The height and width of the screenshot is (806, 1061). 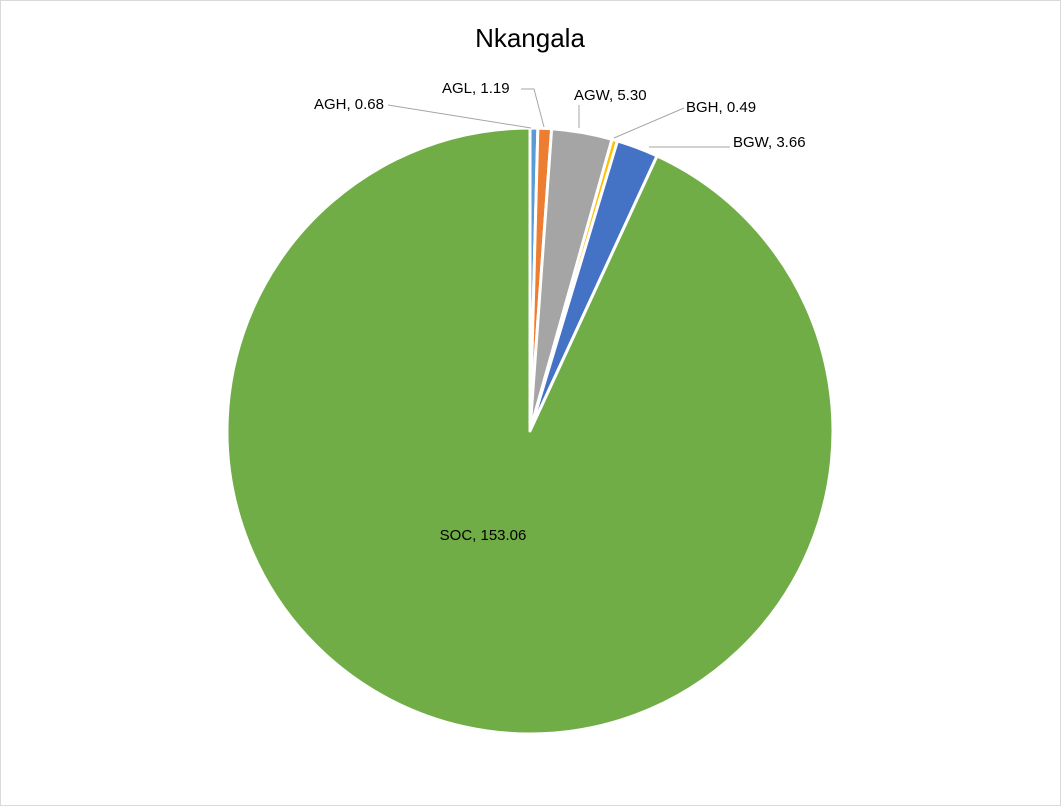 I want to click on data-label-agh: AGH, 0.68, so click(x=349, y=104).